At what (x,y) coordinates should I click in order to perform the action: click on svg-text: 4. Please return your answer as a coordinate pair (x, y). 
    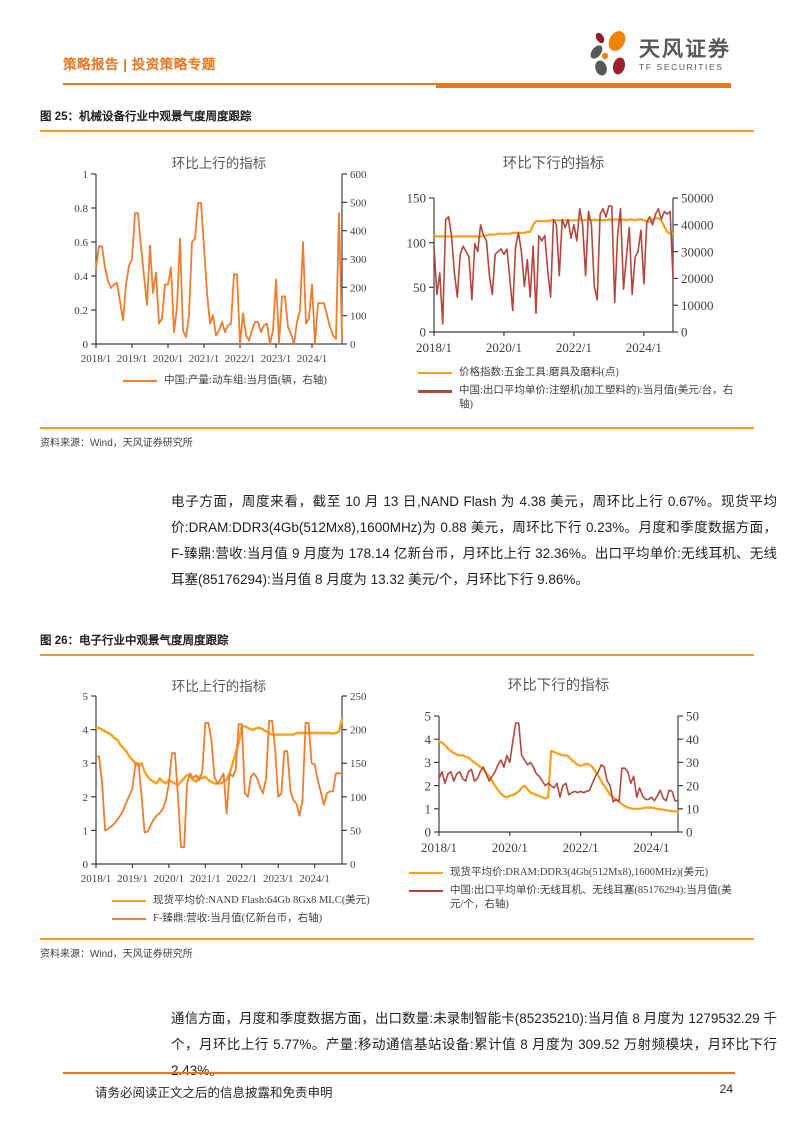
    Looking at the image, I should click on (428, 738).